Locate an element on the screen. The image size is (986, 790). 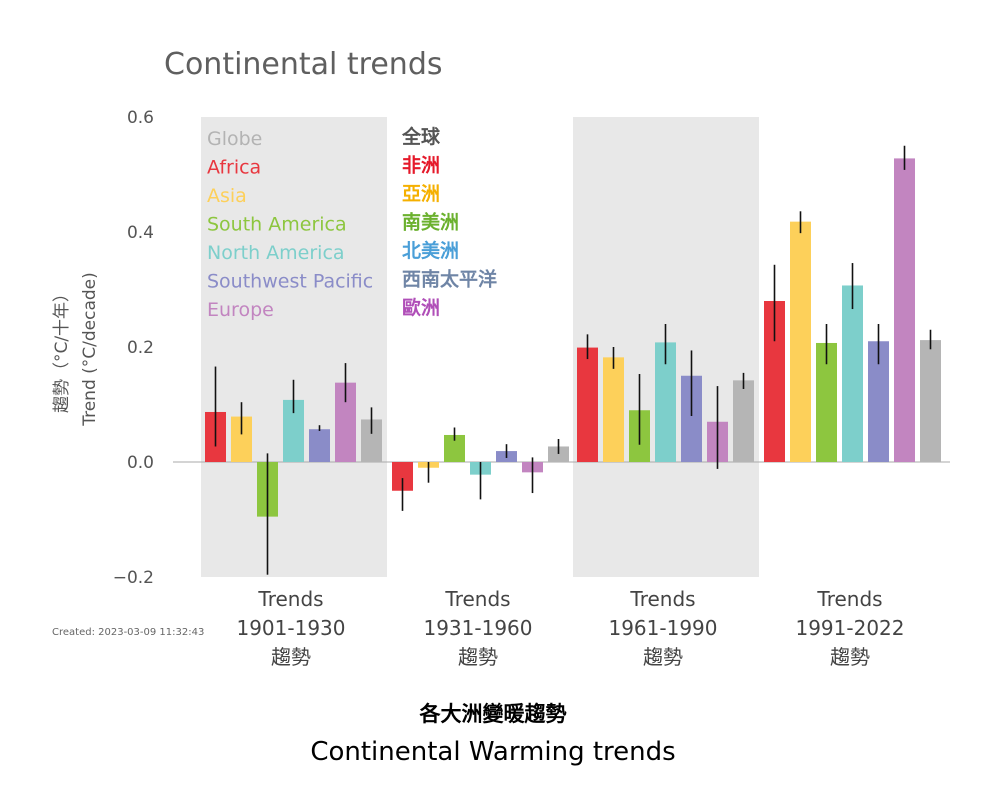
legend-entry-chinese: 亞洲 is located at coordinates (421, 194).